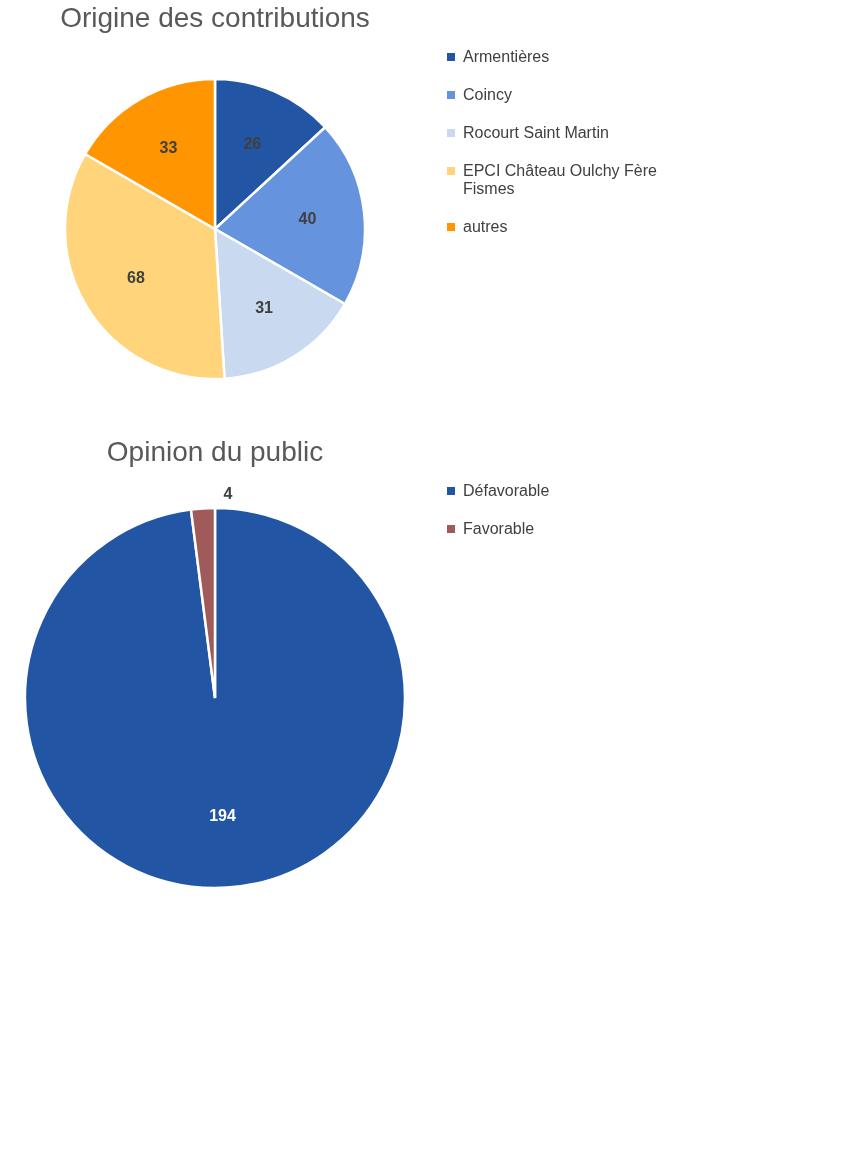 This screenshot has width=845, height=1175. What do you see at coordinates (252, 143) in the screenshot?
I see `data-label: 26` at bounding box center [252, 143].